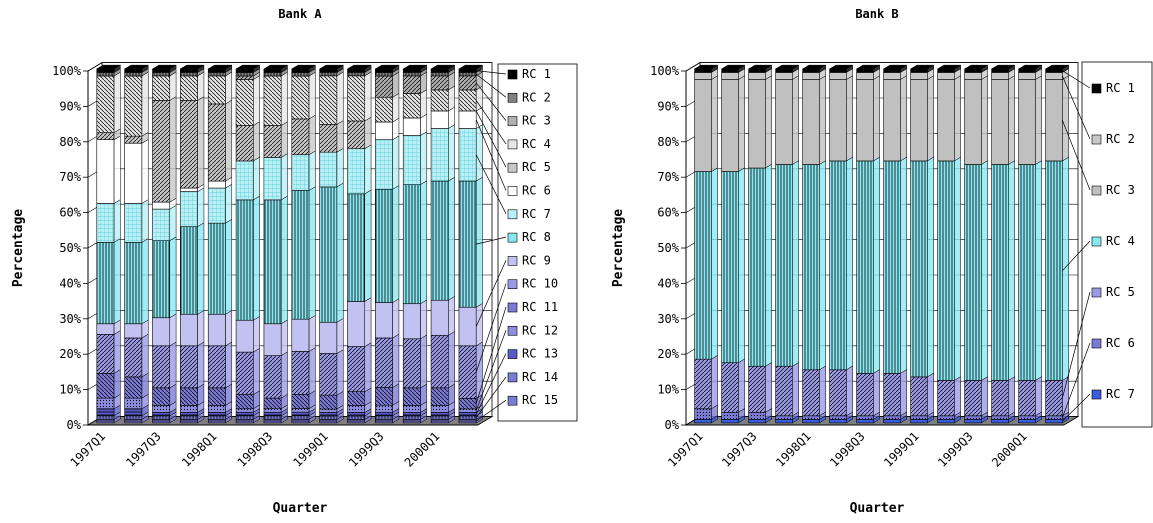 The image size is (1153, 523). Describe the element at coordinates (757, 124) in the screenshot. I see `chart-1-bar-rc3-1997q3` at that location.